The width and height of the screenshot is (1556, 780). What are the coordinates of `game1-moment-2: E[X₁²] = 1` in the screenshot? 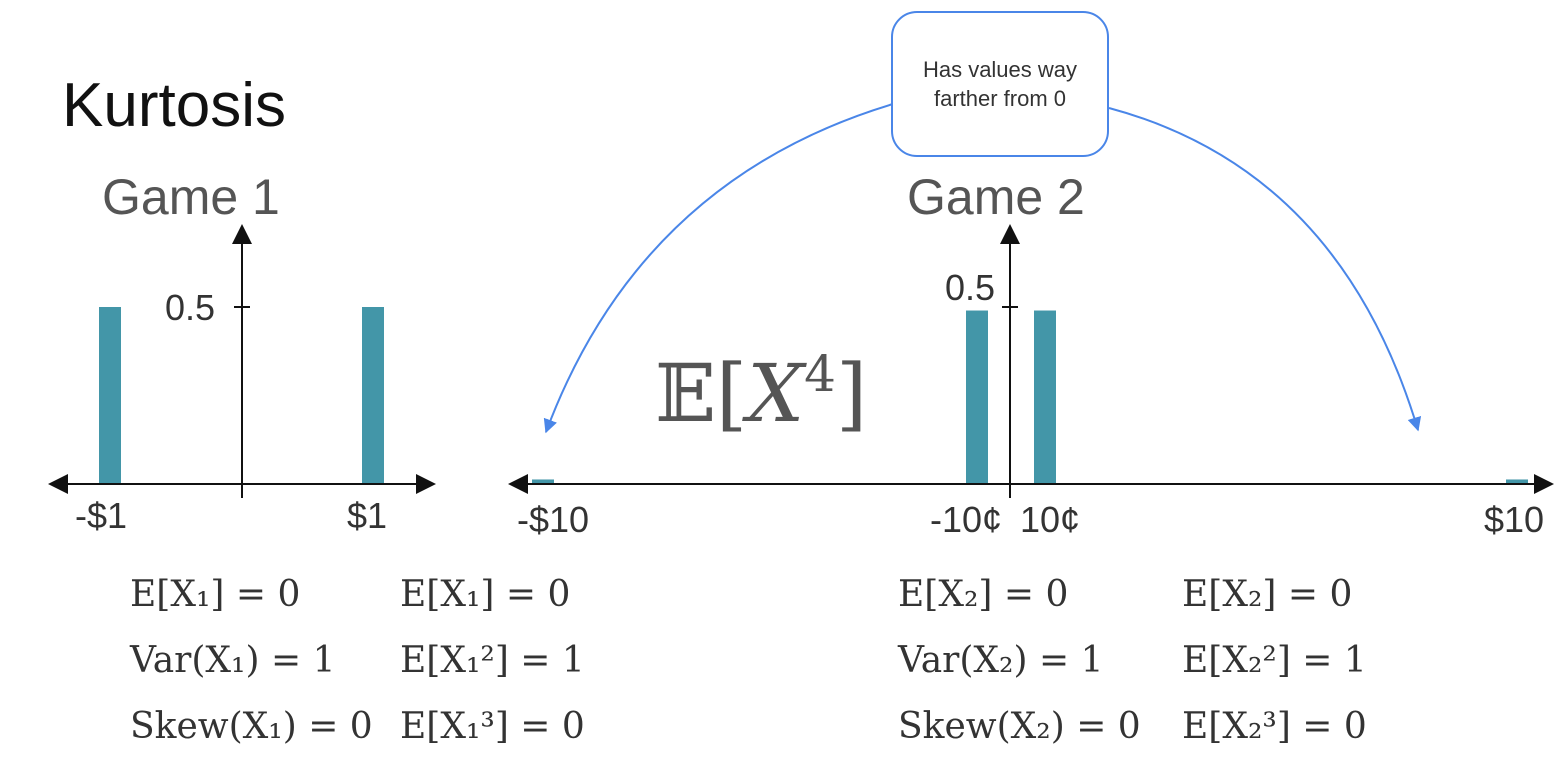 It's located at (492, 660).